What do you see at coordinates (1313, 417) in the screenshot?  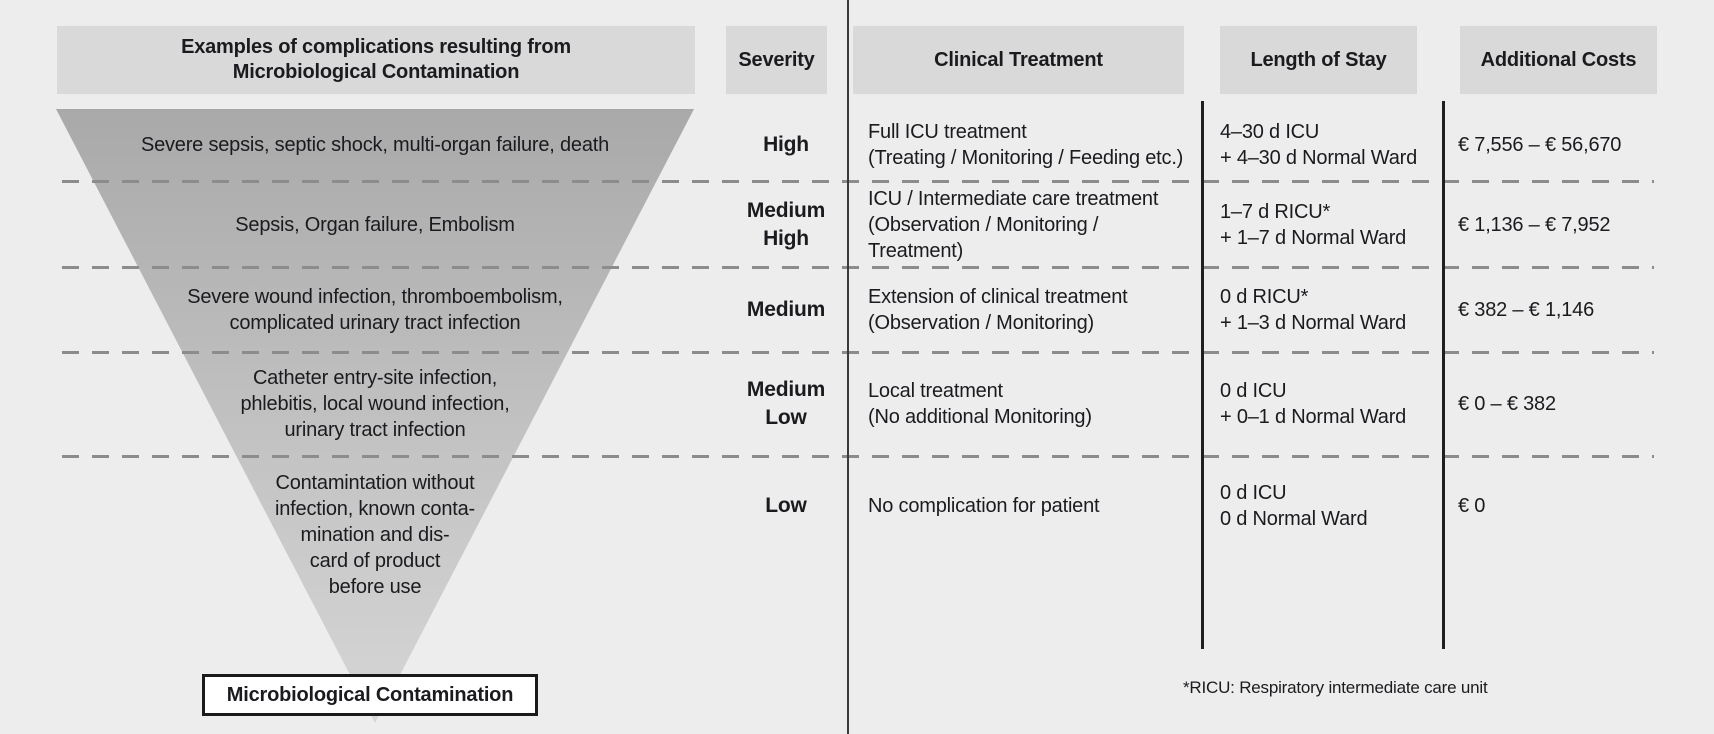 I see `stay-line: + 0–1 d Normal Ward` at bounding box center [1313, 417].